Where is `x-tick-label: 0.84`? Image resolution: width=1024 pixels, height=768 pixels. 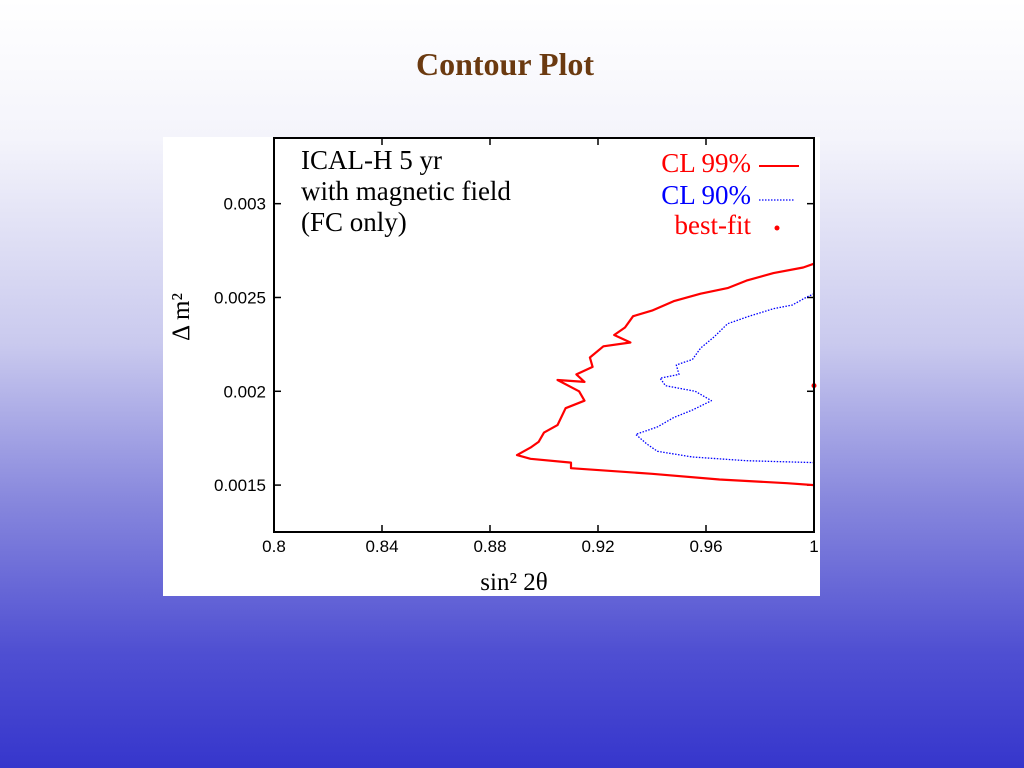 x-tick-label: 0.84 is located at coordinates (381, 546).